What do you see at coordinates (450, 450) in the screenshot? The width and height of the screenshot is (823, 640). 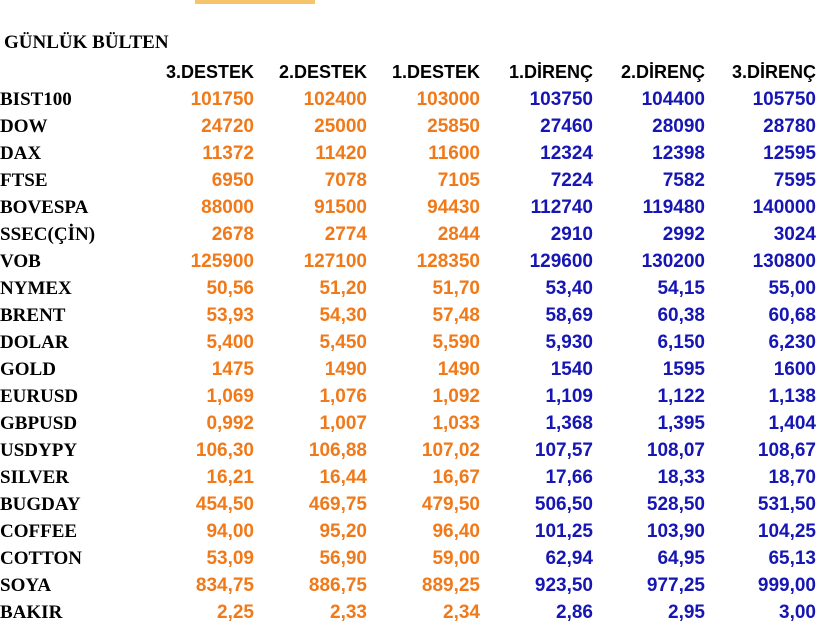 I see `value-1-destek: 107,02` at bounding box center [450, 450].